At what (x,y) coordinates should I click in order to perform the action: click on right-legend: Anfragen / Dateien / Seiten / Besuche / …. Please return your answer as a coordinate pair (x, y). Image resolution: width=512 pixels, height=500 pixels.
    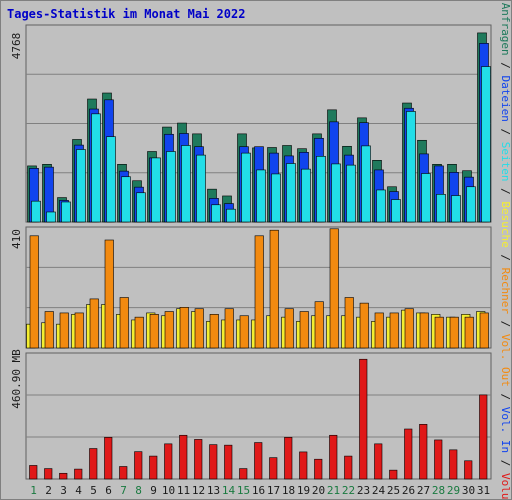
    Looking at the image, I should click on (505, 251).